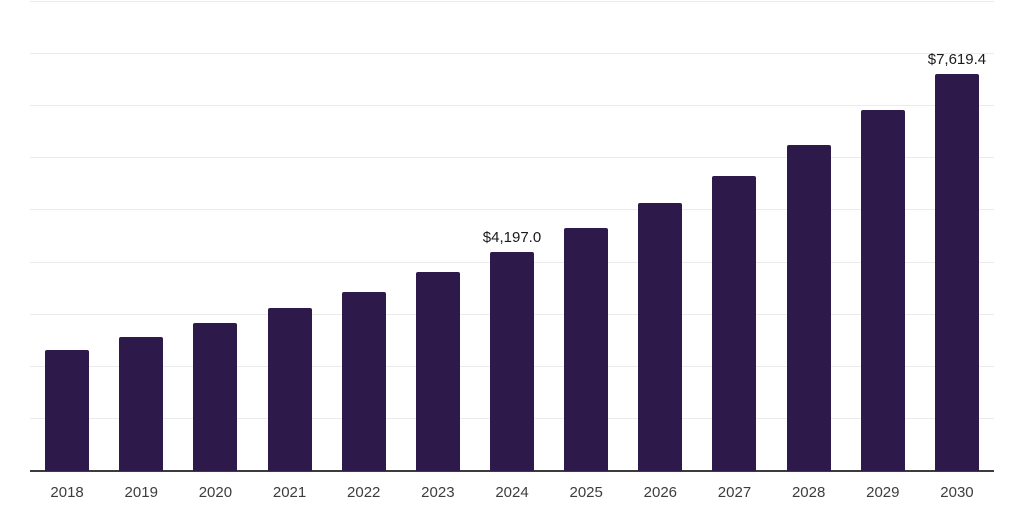 The width and height of the screenshot is (1024, 512). Describe the element at coordinates (808, 307) in the screenshot. I see `bar-2028` at that location.